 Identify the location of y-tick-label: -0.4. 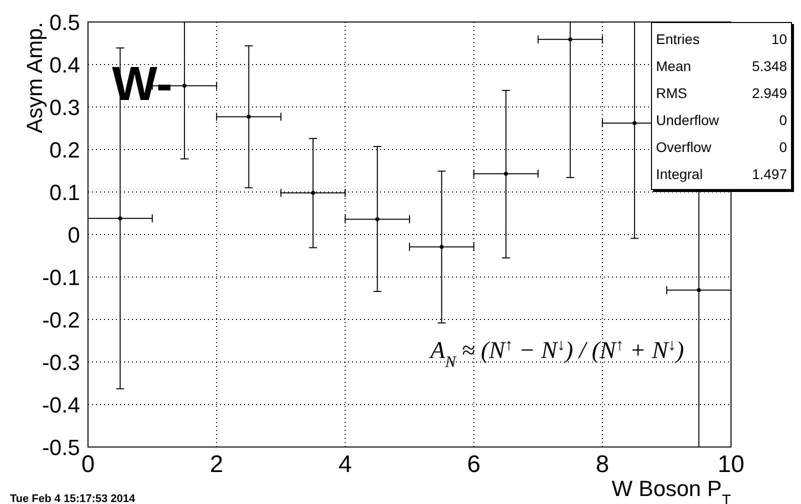
(61, 405).